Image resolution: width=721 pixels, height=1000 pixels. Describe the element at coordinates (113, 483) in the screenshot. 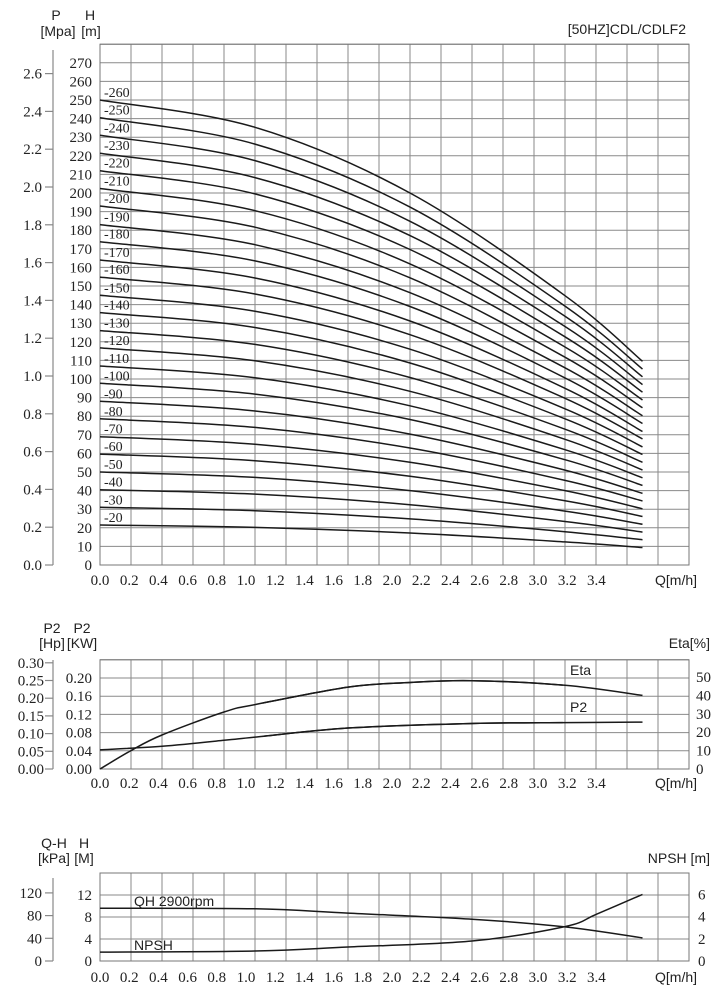

I see `curve-label: -40` at that location.